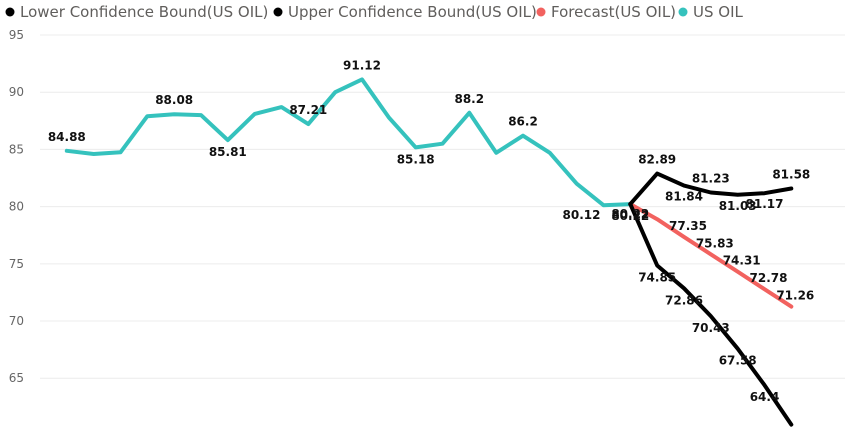 The height and width of the screenshot is (428, 850). What do you see at coordinates (684, 300) in the screenshot?
I see `data-label: 72.86` at bounding box center [684, 300].